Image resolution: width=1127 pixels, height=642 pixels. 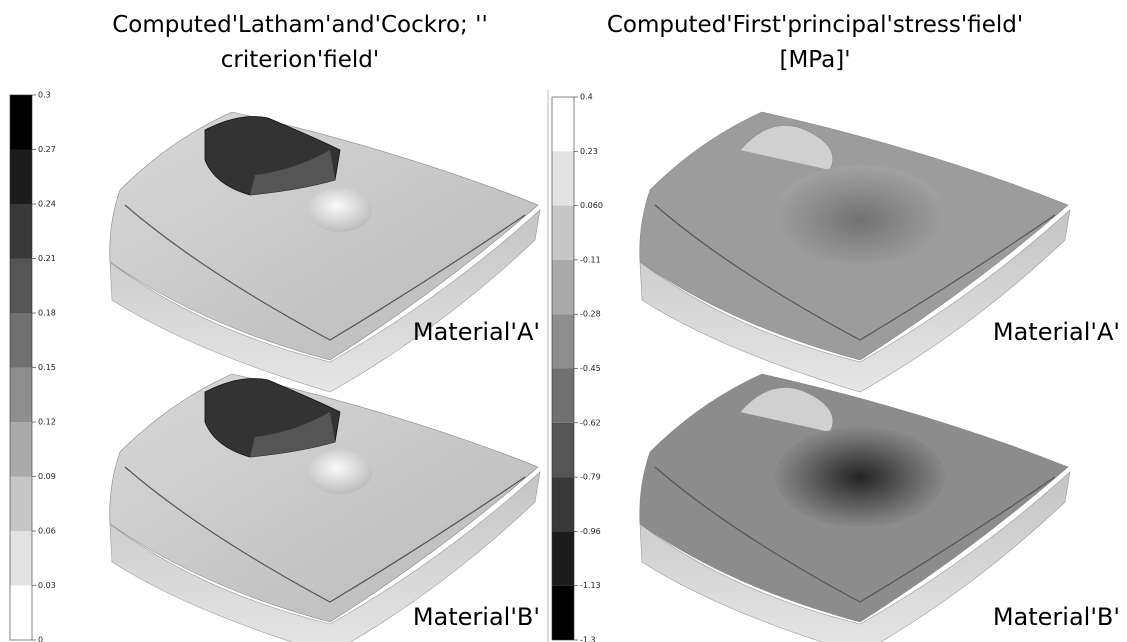 What do you see at coordinates (590, 314) in the screenshot?
I see `colorbar-tick-label: -0.28` at bounding box center [590, 314].